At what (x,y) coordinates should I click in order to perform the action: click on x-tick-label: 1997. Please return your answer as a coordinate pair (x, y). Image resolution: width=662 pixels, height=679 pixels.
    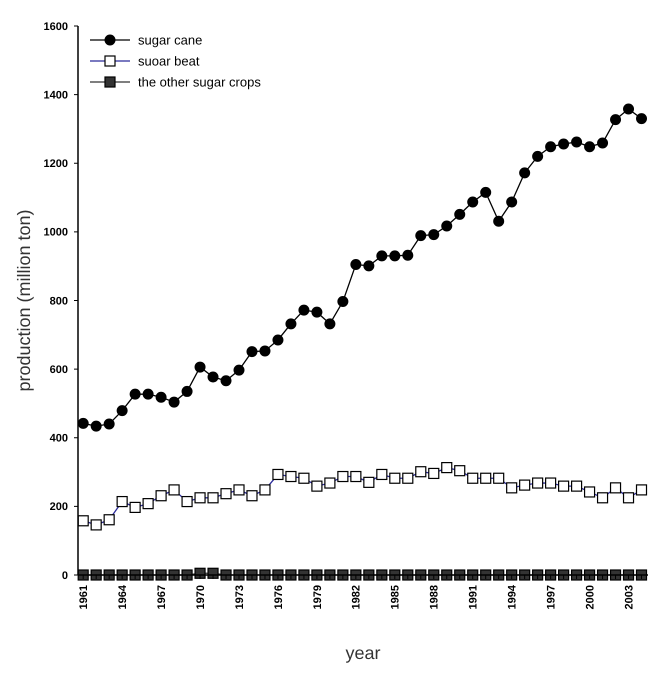
    Looking at the image, I should click on (551, 597).